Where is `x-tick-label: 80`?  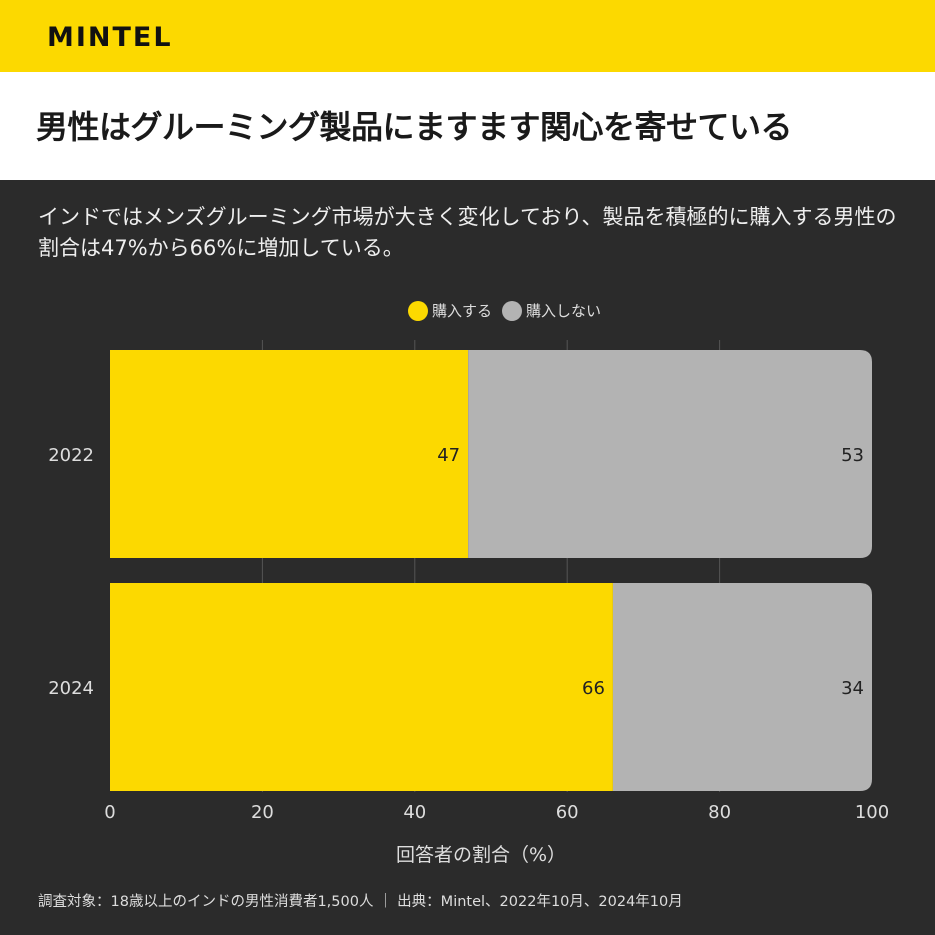
x-tick-label: 80 is located at coordinates (719, 812).